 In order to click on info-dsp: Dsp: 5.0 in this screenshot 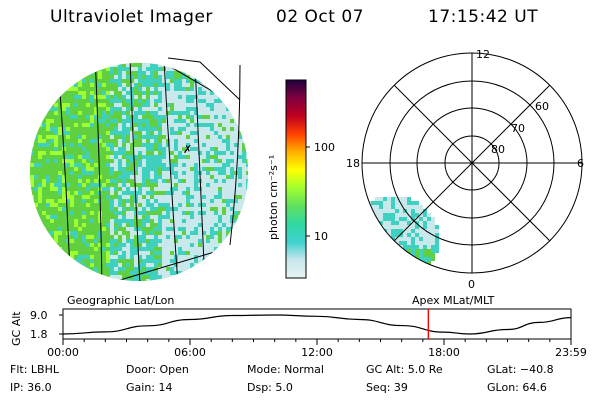, I will do `click(270, 387)`.